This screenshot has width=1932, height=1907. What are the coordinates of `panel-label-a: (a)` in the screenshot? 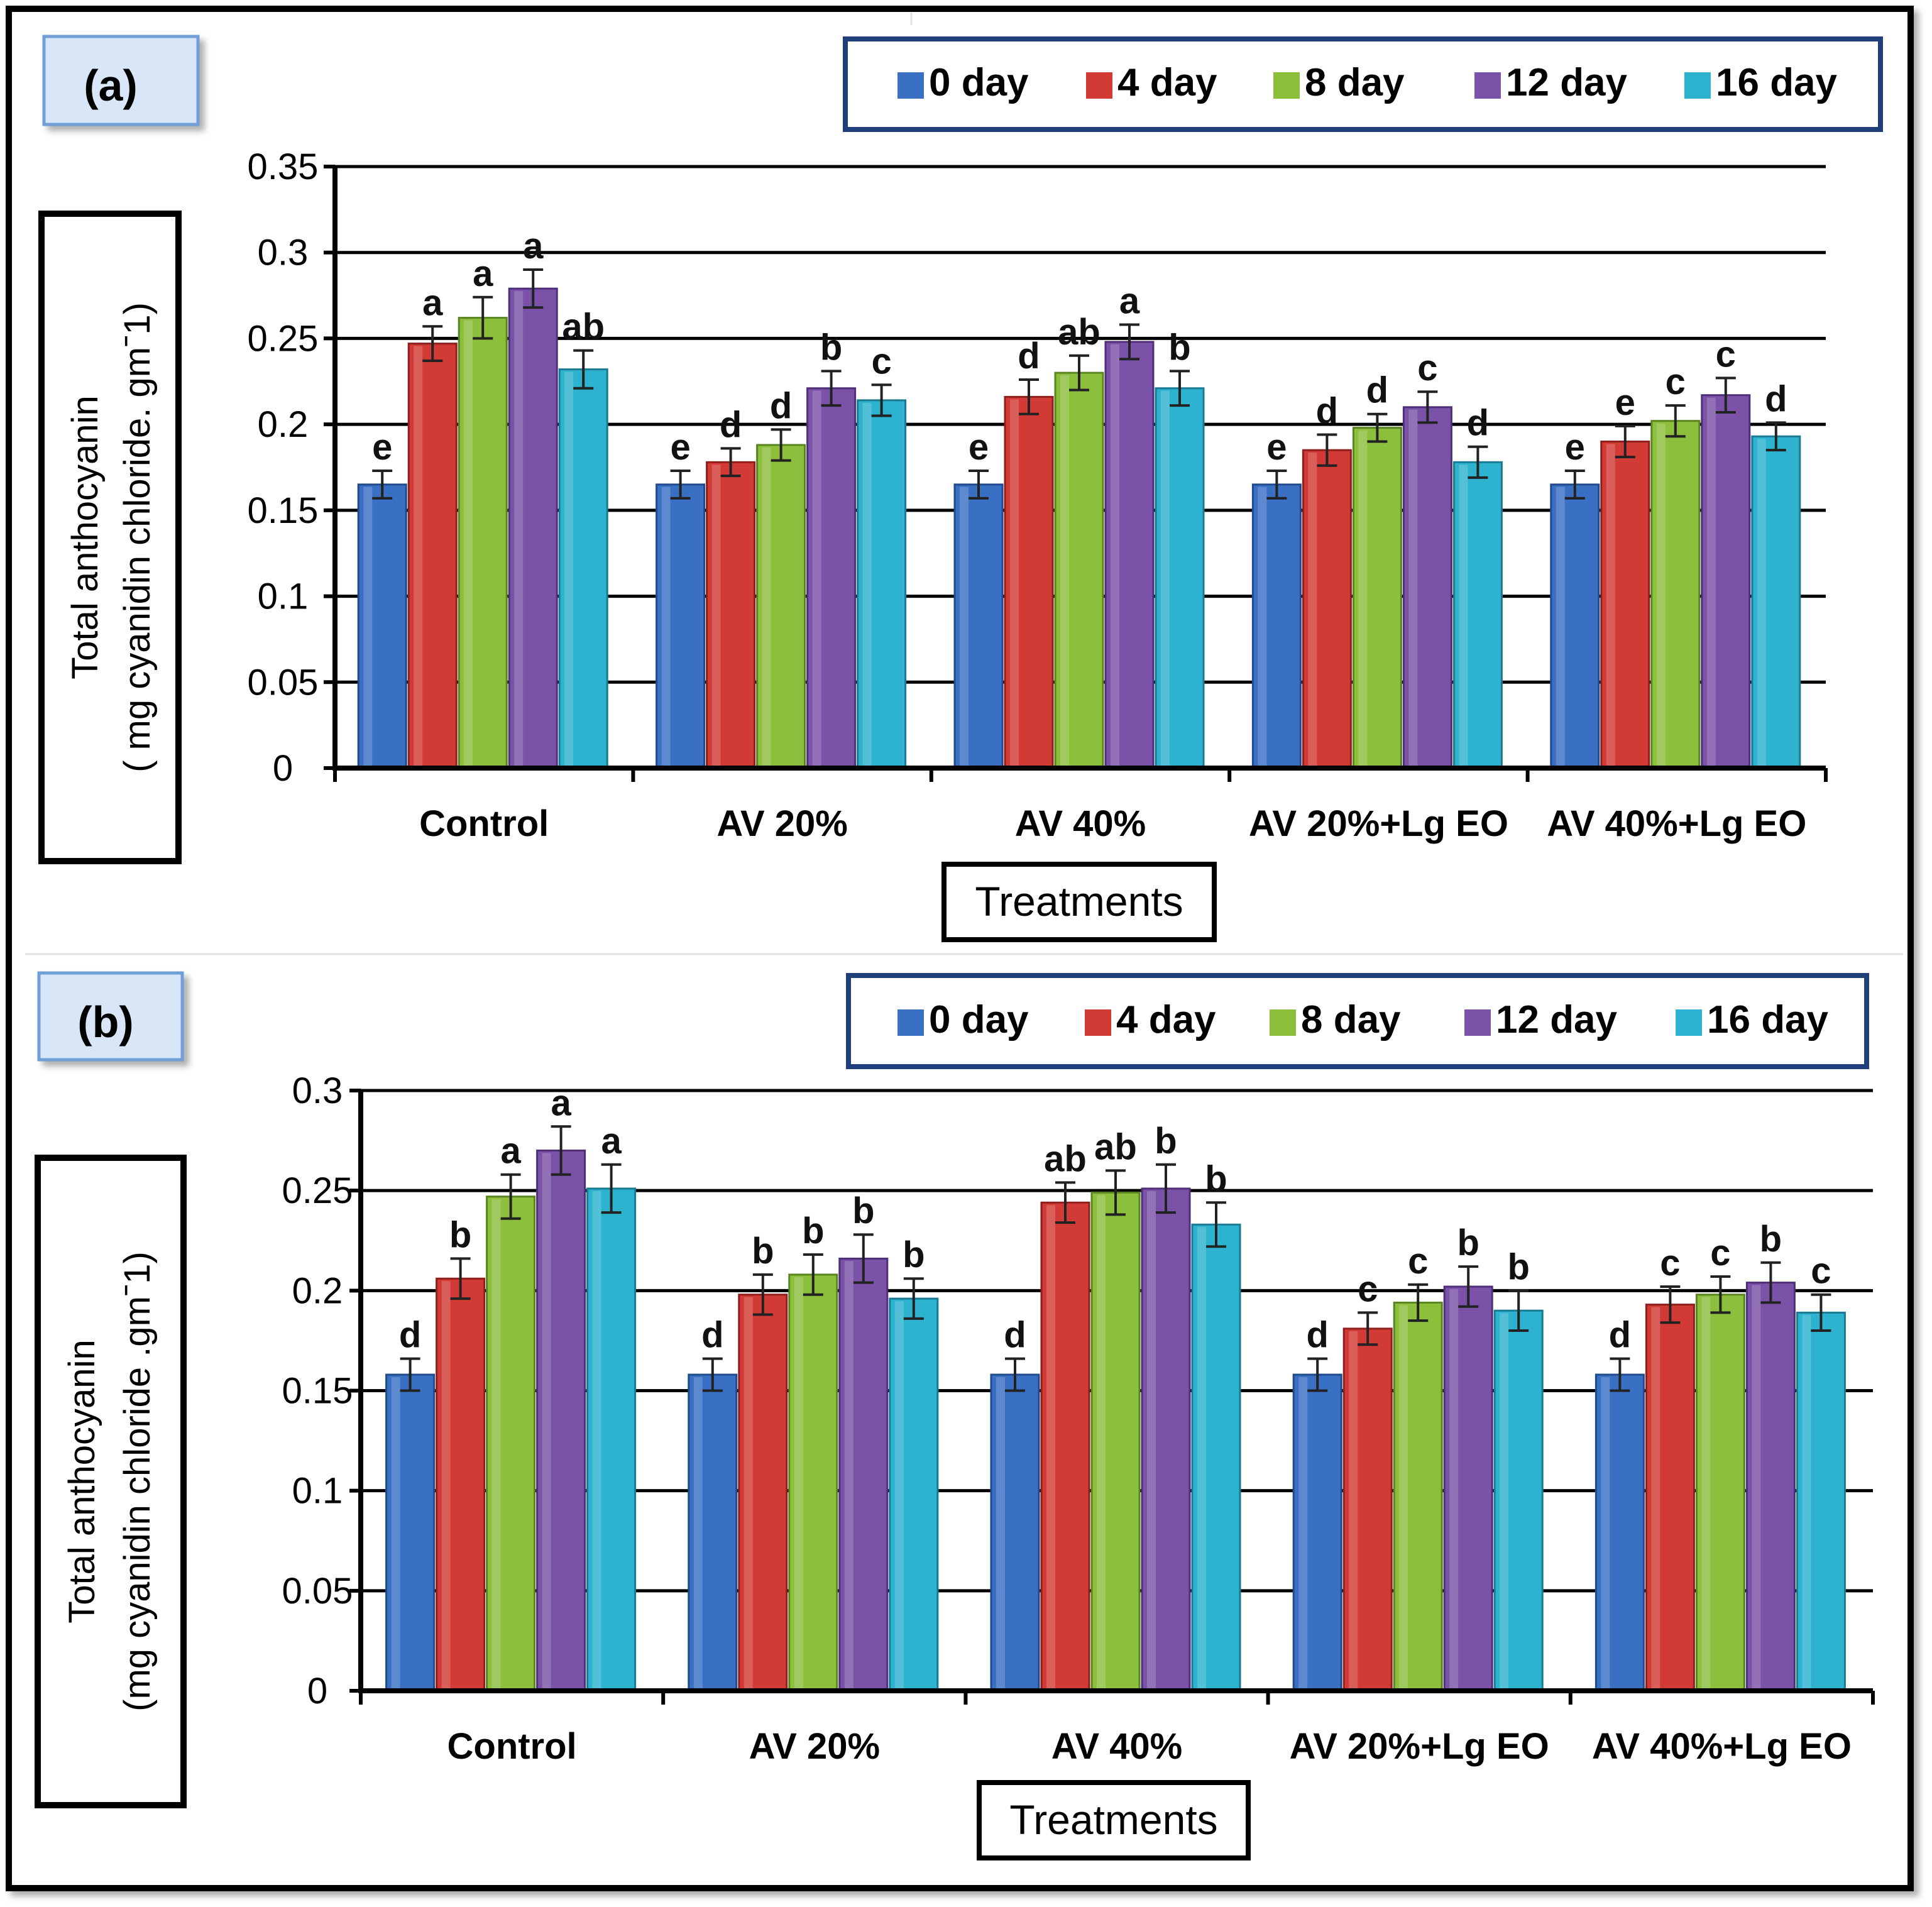 It's located at (111, 86).